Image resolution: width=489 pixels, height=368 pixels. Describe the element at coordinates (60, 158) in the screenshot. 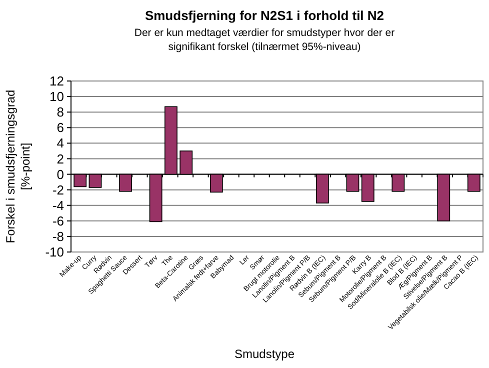

I see `y-tick-label: 2` at that location.